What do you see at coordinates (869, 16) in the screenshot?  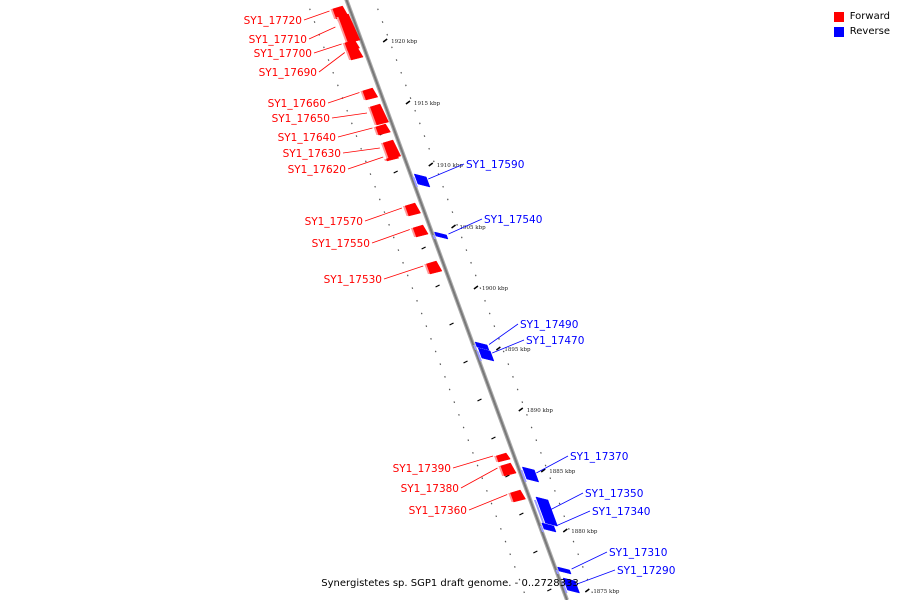 I see `legend-label-forward: Forward` at bounding box center [869, 16].